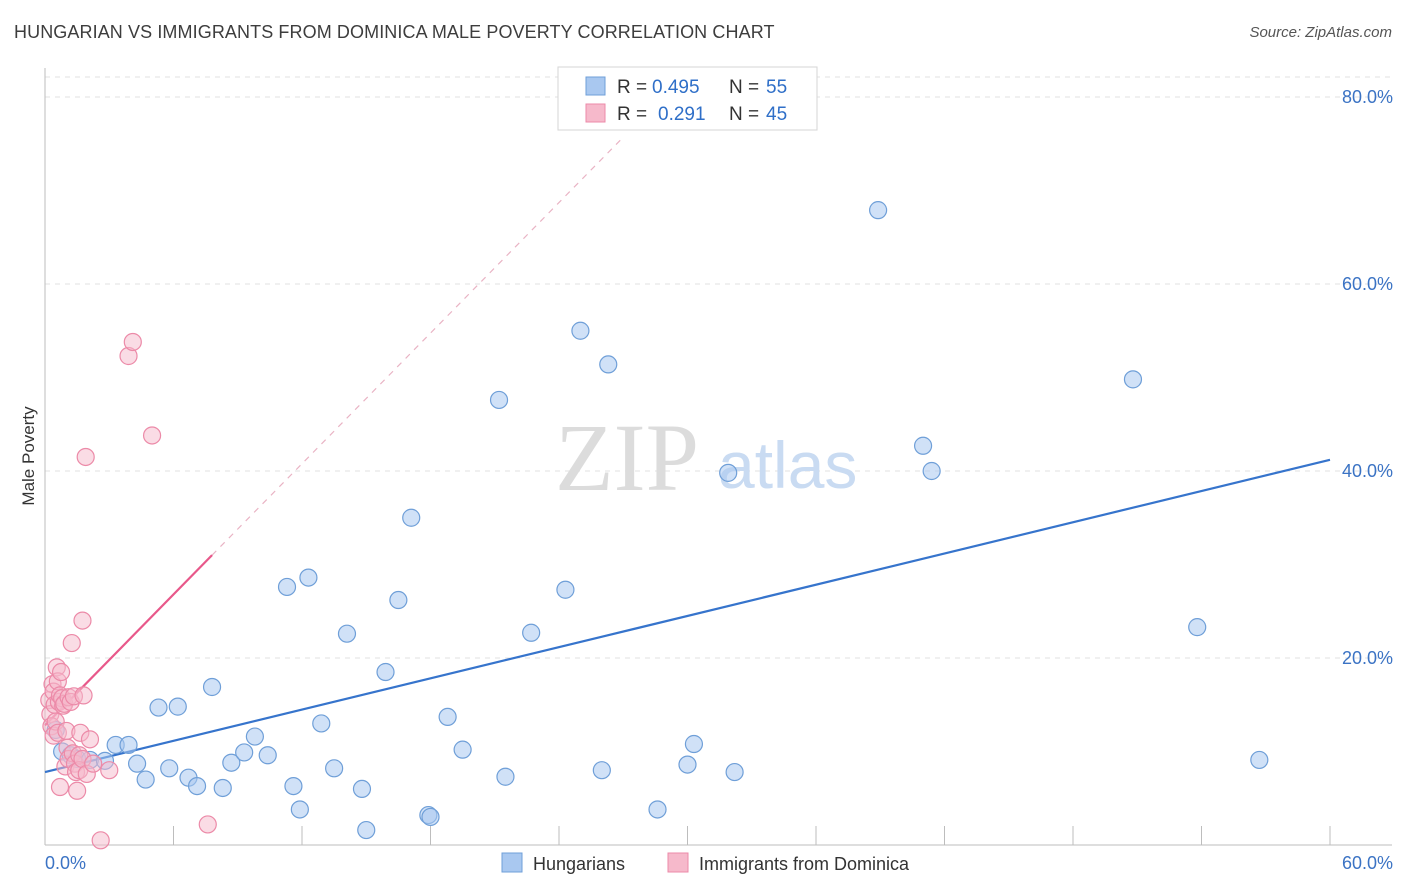 The width and height of the screenshot is (1406, 892). I want to click on series-dominica, so click(128, 591).